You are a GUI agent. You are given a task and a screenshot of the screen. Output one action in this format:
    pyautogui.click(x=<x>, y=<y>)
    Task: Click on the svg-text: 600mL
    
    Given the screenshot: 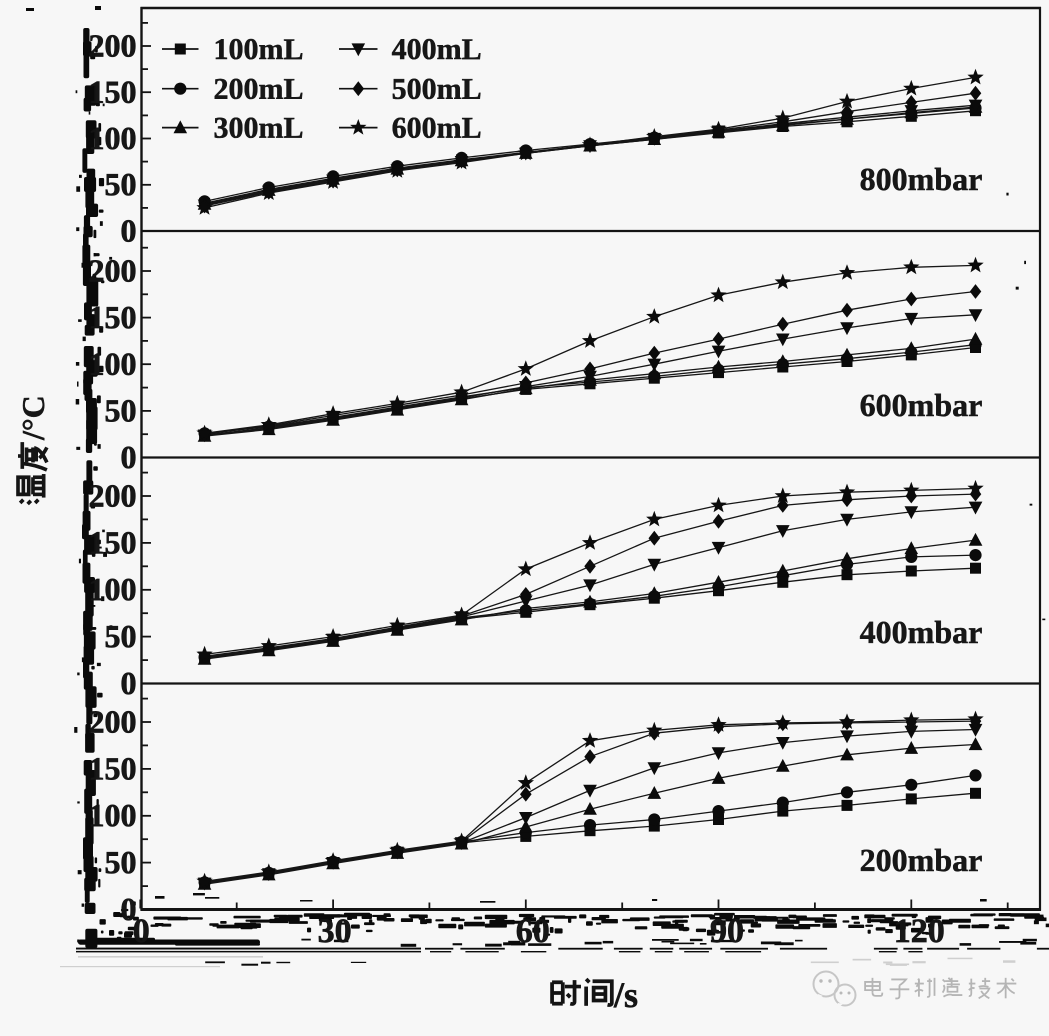 What is the action you would take?
    pyautogui.click(x=437, y=128)
    